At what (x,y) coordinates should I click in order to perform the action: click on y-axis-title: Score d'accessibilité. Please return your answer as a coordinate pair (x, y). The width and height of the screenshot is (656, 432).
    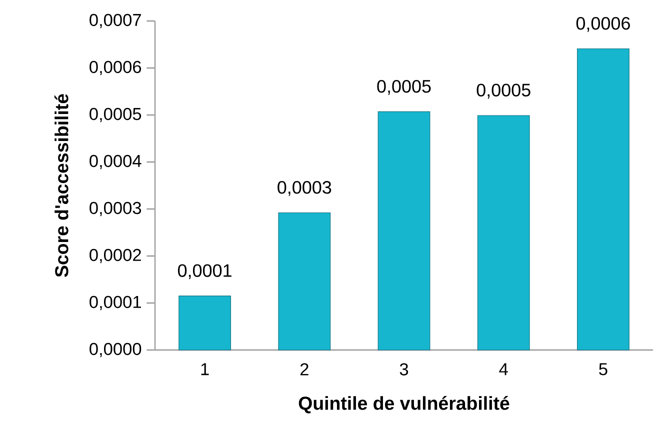
    Looking at the image, I should click on (61, 185).